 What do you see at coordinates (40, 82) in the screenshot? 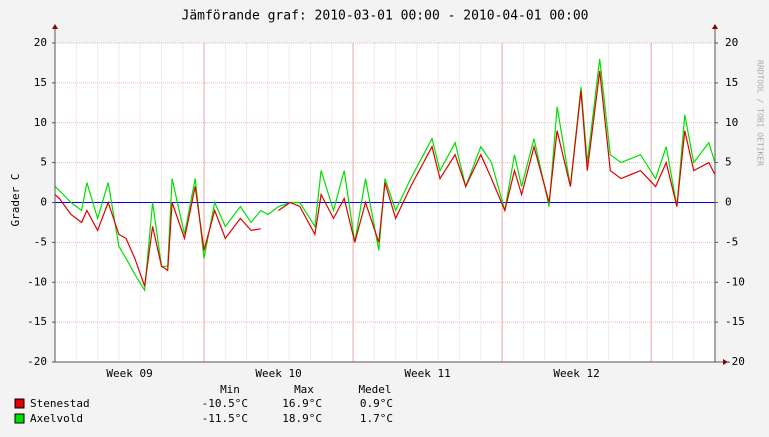
I see `y-tick-label: 15` at bounding box center [40, 82].